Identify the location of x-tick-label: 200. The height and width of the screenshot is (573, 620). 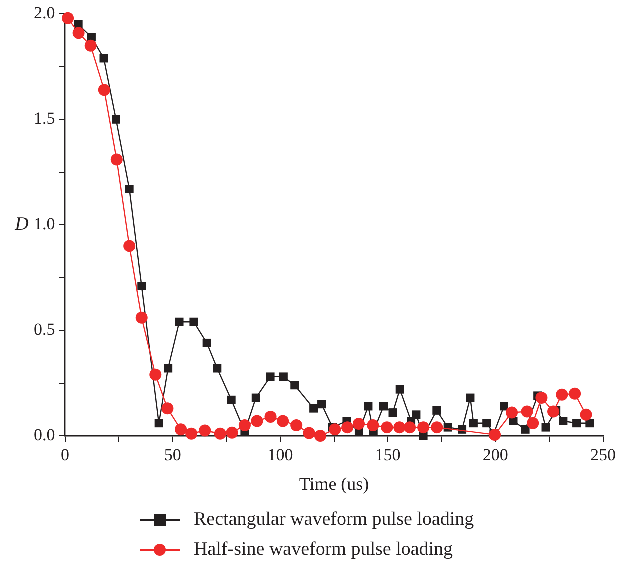
(495, 455).